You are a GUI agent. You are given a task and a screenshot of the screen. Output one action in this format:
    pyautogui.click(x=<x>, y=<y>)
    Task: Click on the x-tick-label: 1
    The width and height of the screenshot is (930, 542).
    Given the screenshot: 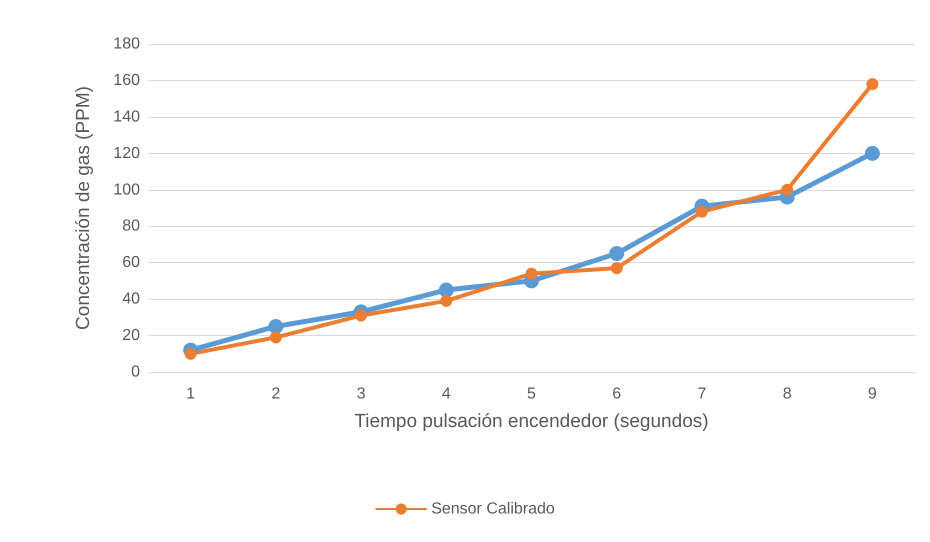 What is the action you would take?
    pyautogui.click(x=191, y=394)
    